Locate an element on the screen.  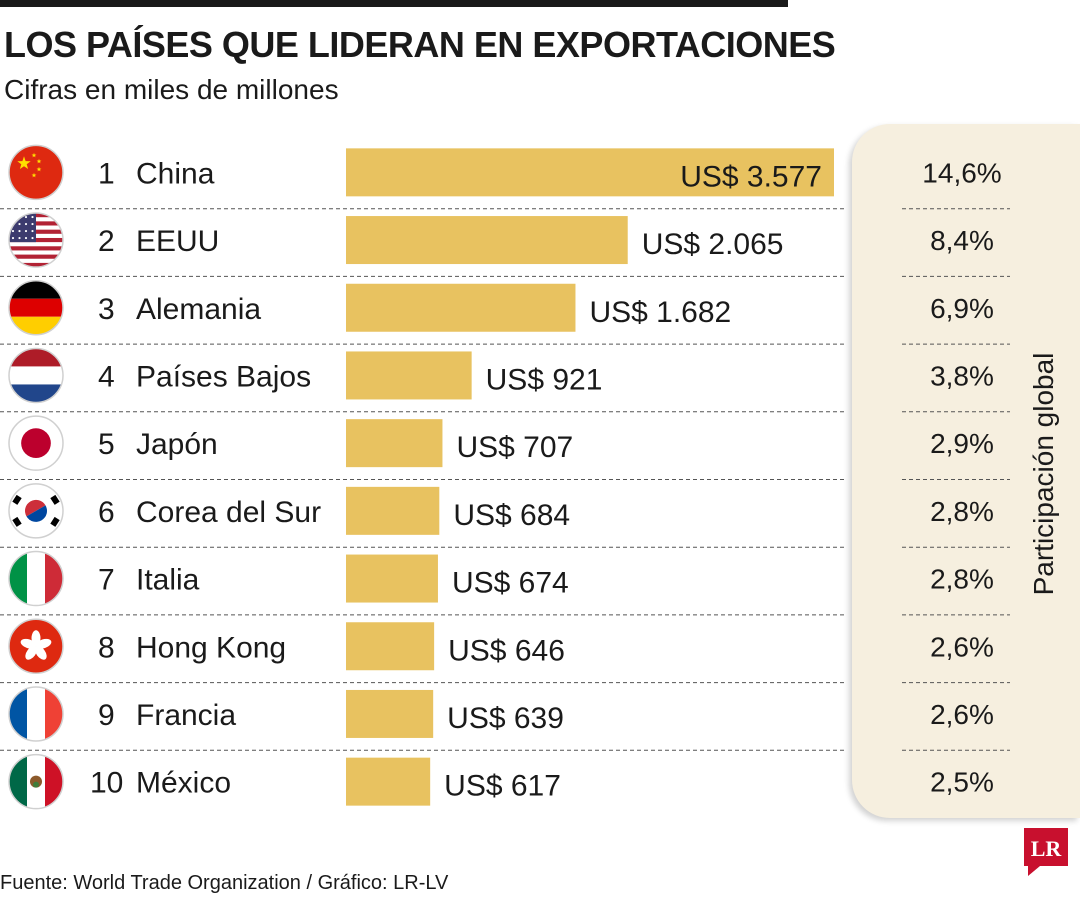
netherlands-flag-icon is located at coordinates (36, 375).